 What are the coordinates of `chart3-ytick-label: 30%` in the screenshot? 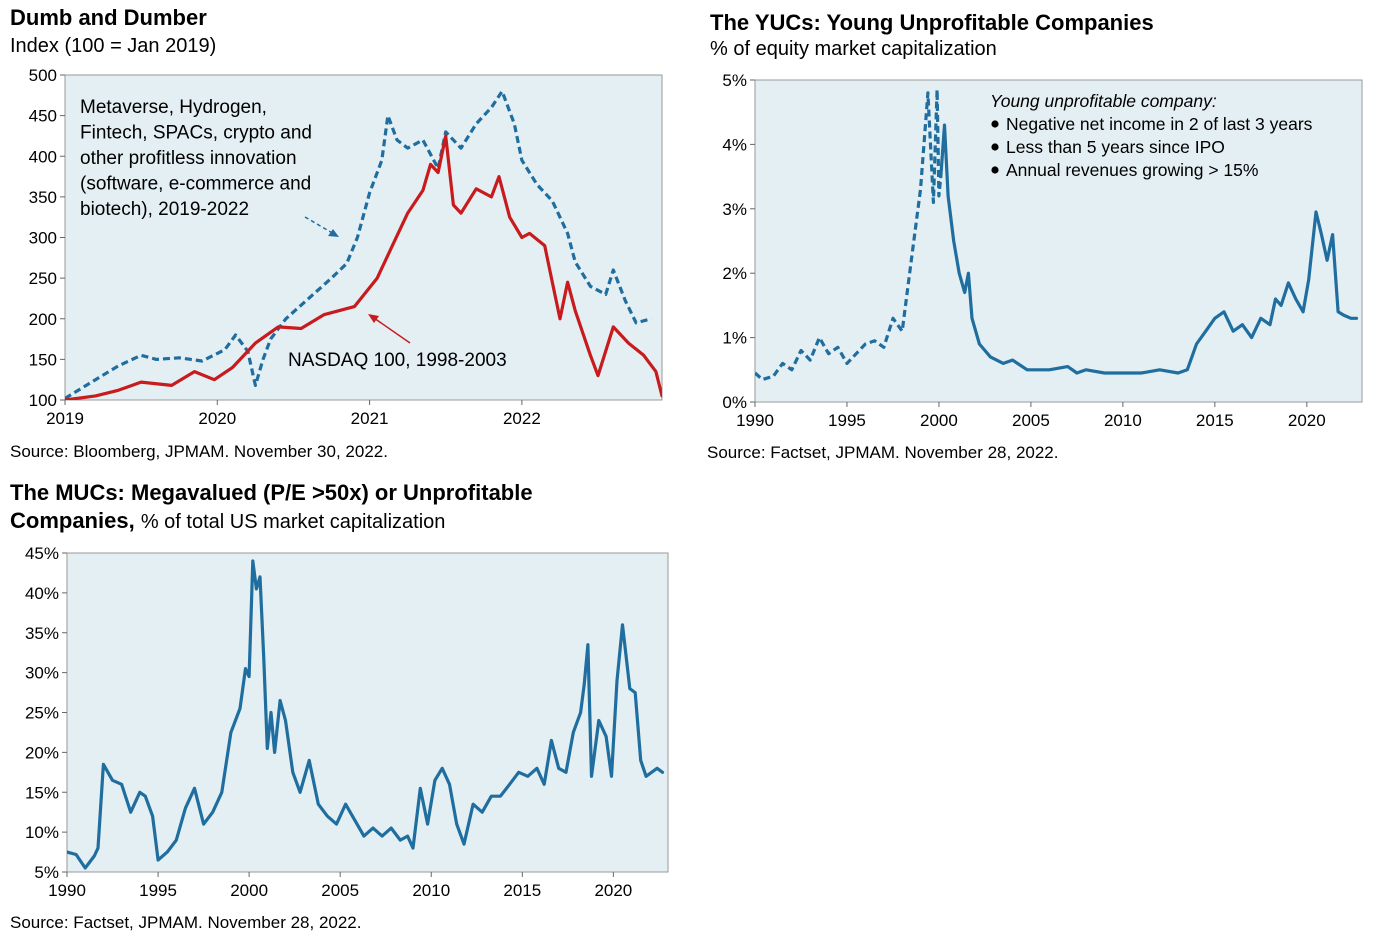 It's located at (42, 673).